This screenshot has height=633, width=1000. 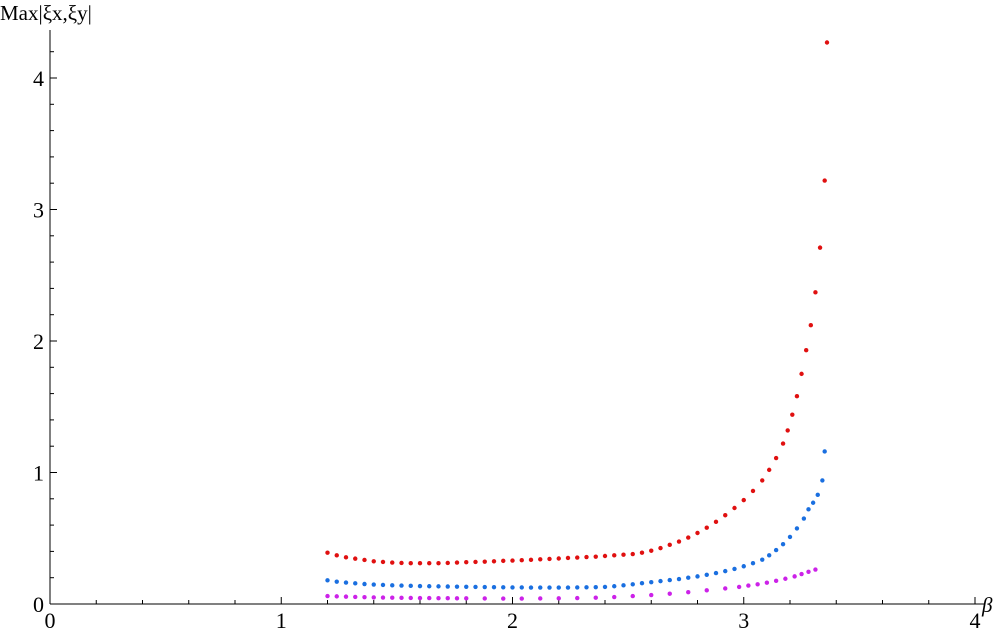 What do you see at coordinates (512, 620) in the screenshot?
I see `x-tick-label: 2` at bounding box center [512, 620].